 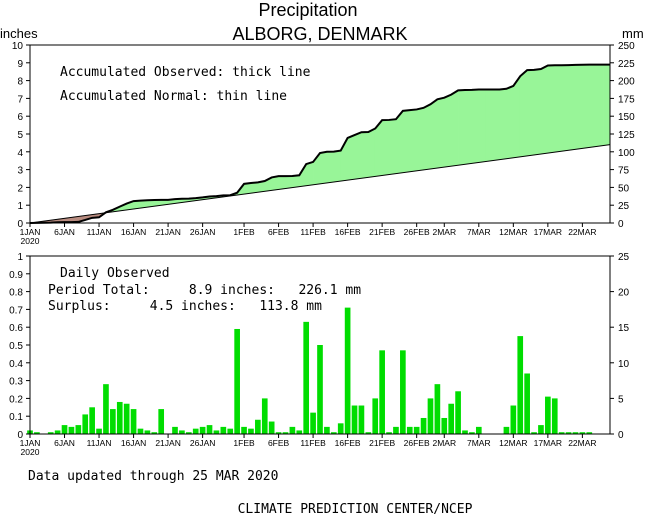 I want to click on station-name: ALBORG, DENMARK, so click(x=319, y=34).